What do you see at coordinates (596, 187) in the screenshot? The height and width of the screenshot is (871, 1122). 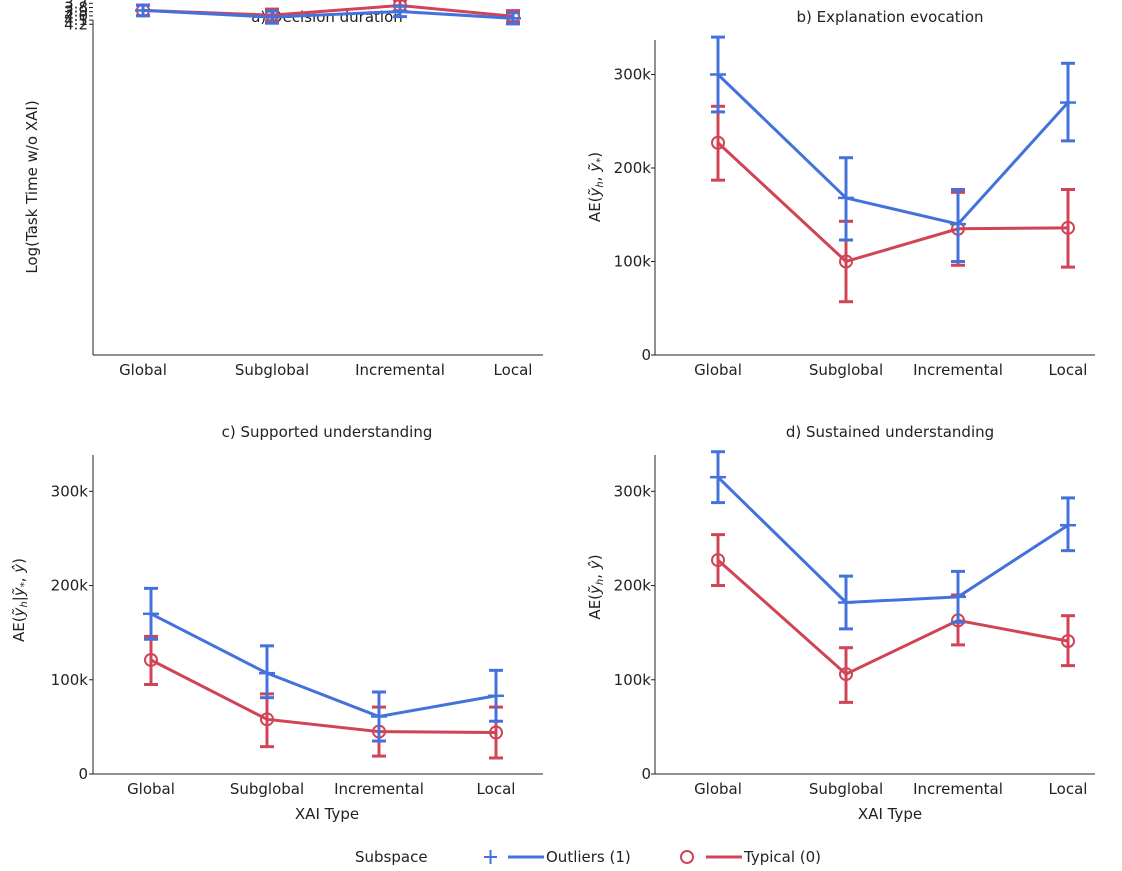 I see `panel-b-ylabel: AE(ỹh, ỹ*)` at bounding box center [596, 187].